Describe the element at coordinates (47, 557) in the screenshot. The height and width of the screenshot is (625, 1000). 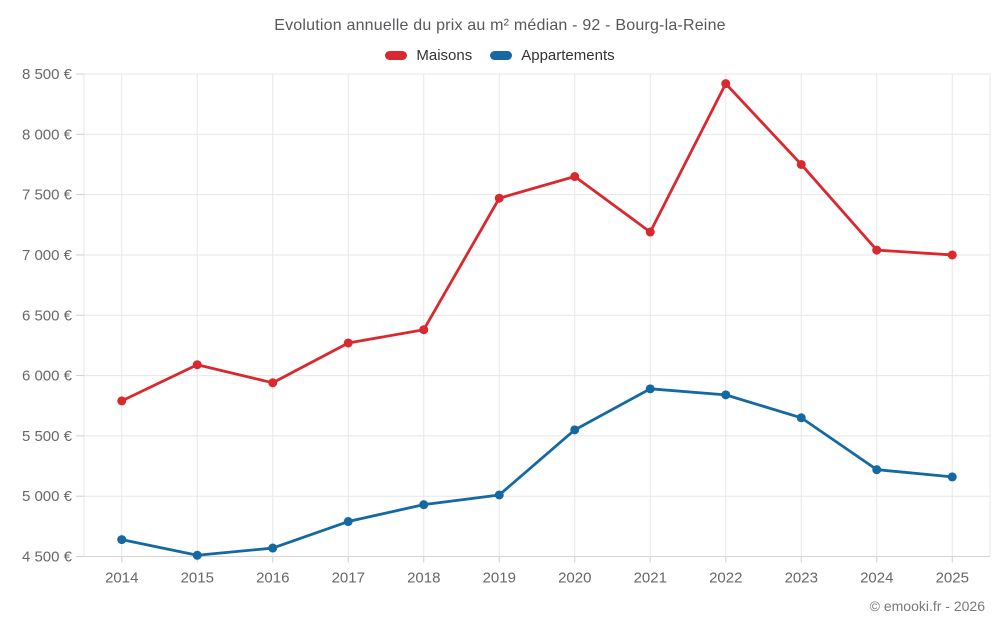
I see `y-axis-tick-label: 4 500 €` at that location.